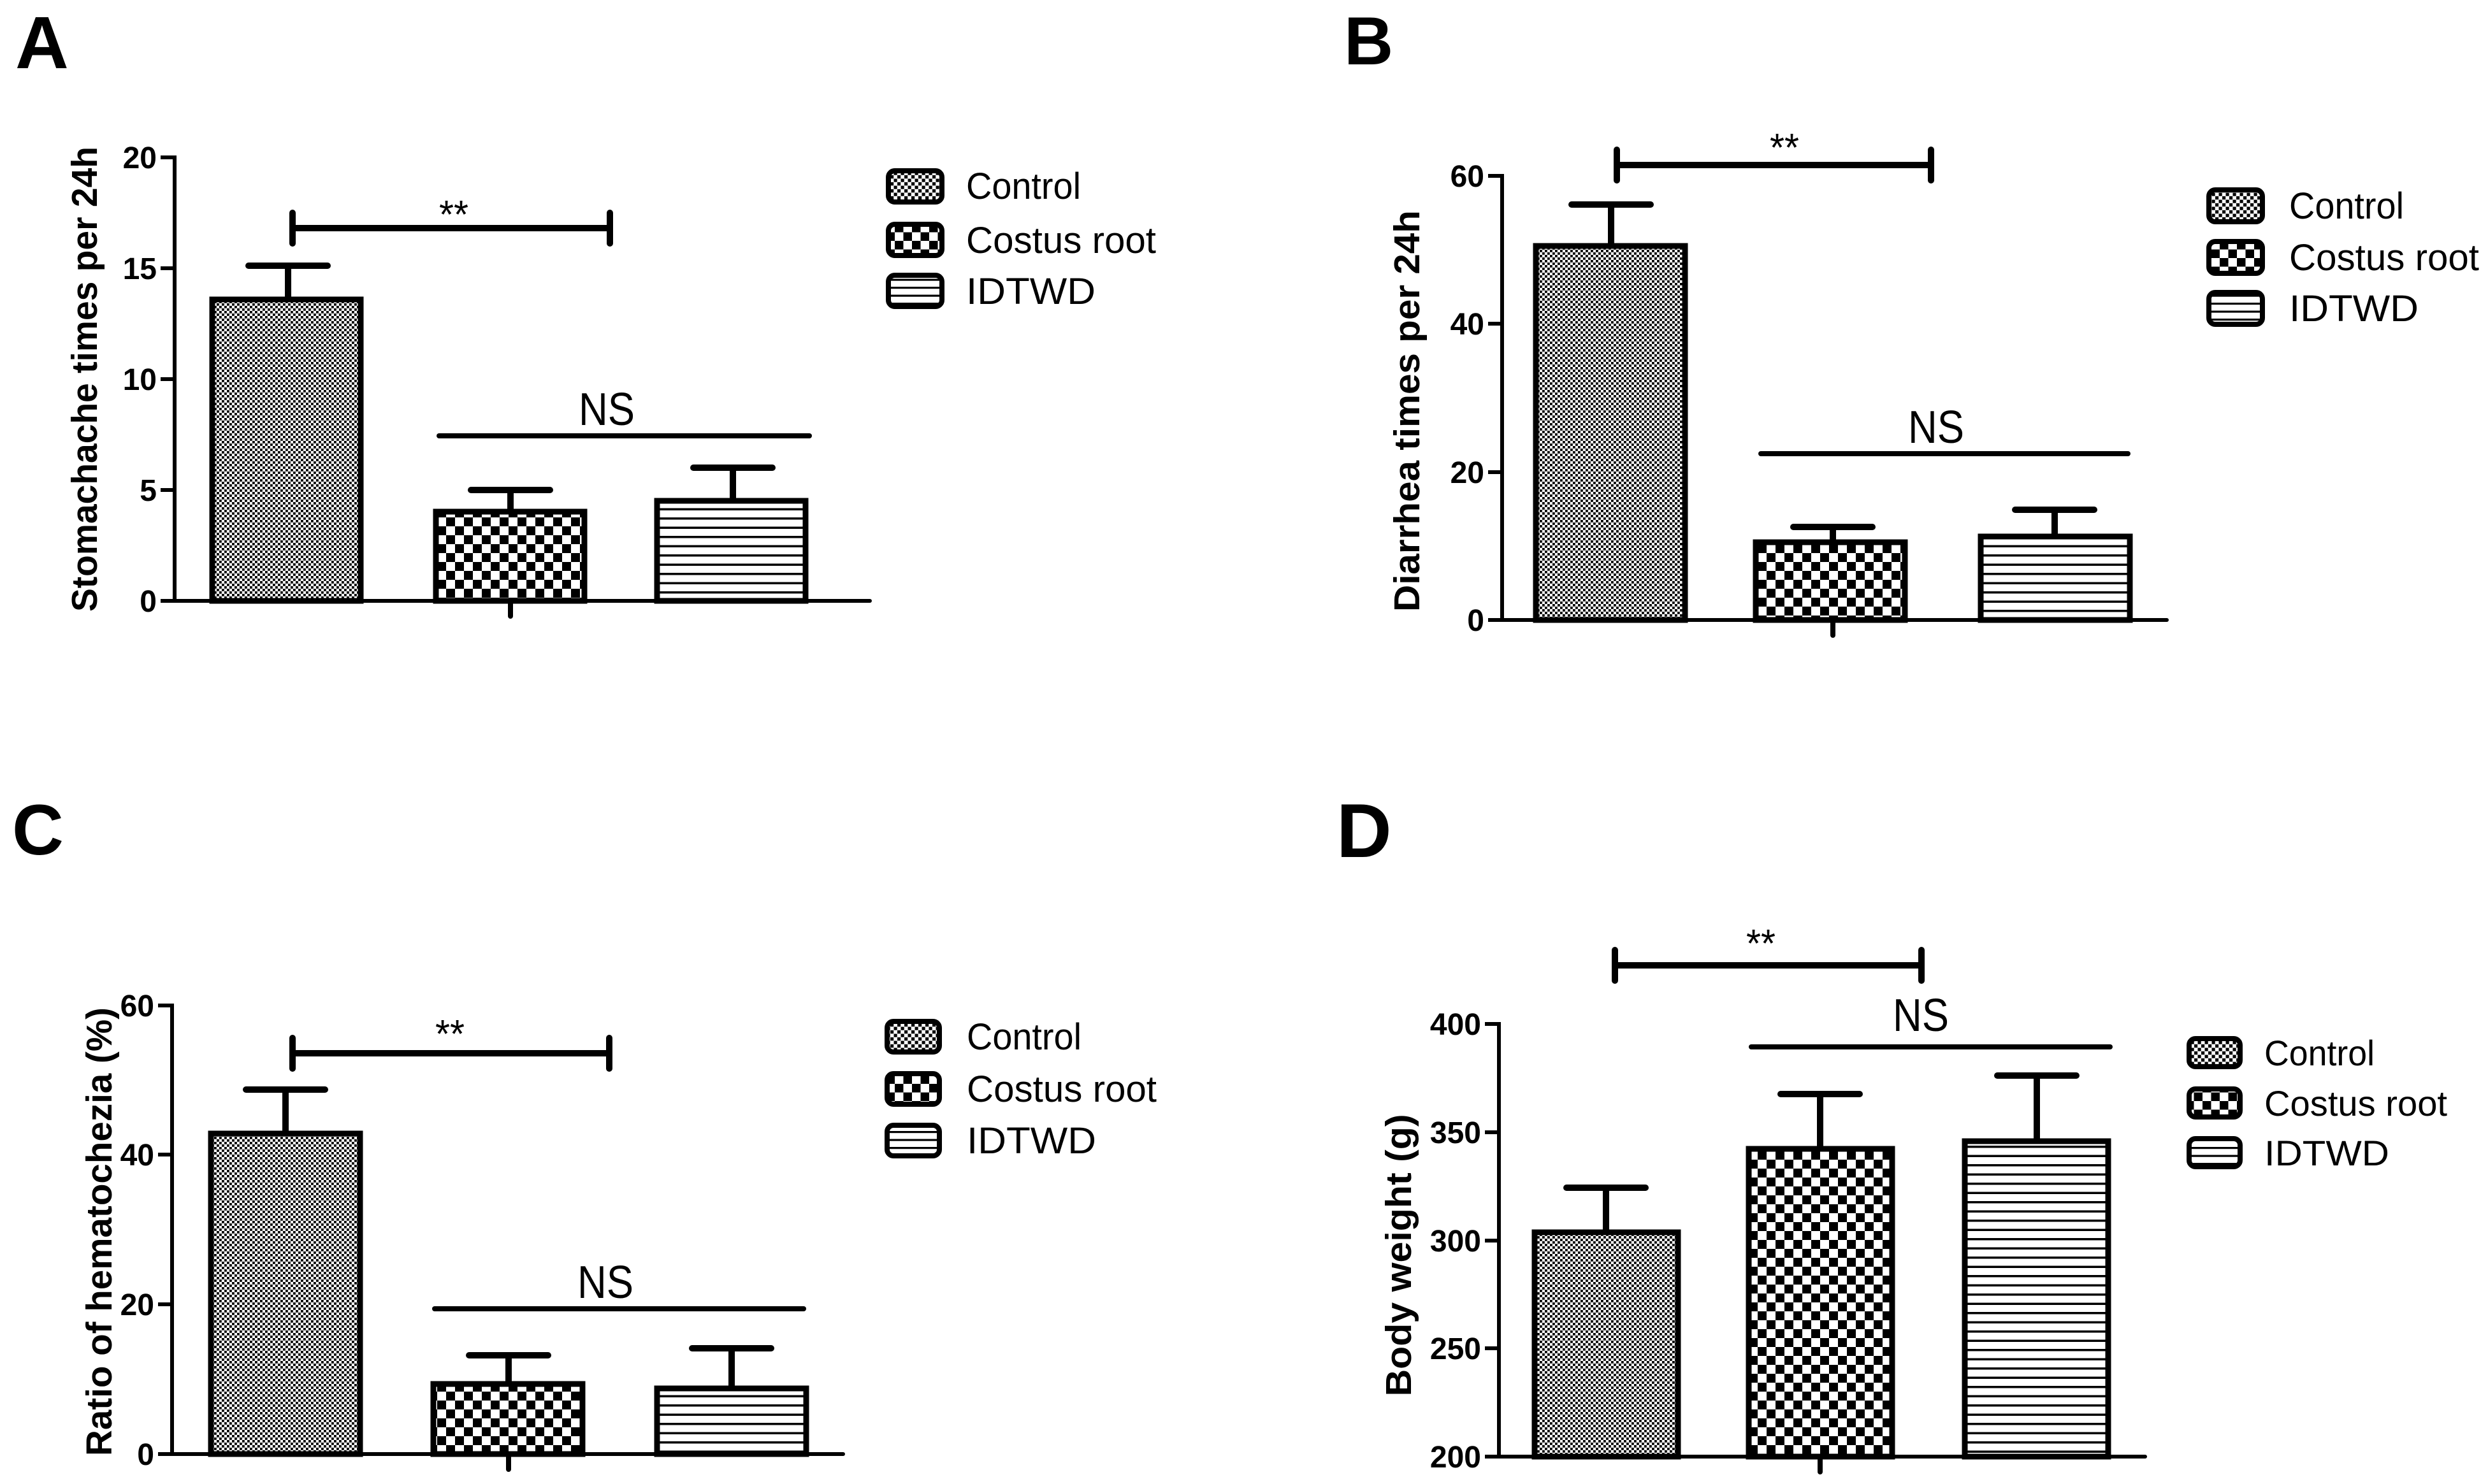 The image size is (2481, 1484). Describe the element at coordinates (1455, 1241) in the screenshot. I see `svg-text: 300` at that location.